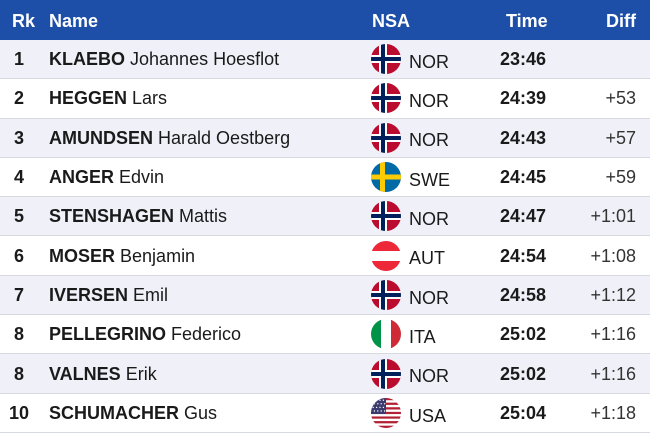 The image size is (650, 437). What do you see at coordinates (325, 413) in the screenshot?
I see `table-row: 10 SCHUMACHER Gus USA 25:04 +1:18` at bounding box center [325, 413].